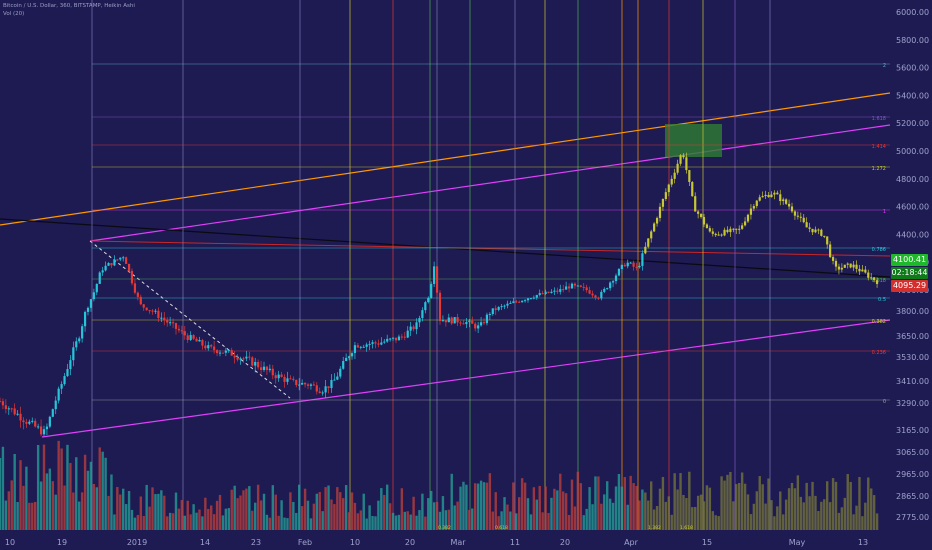  What do you see at coordinates (190, 319) in the screenshot?
I see `white-dashed-line` at bounding box center [190, 319].